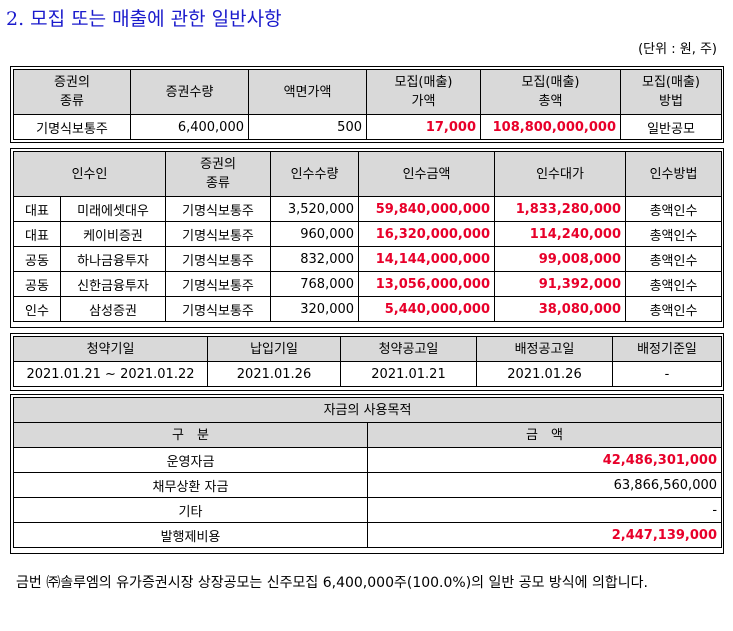  Describe the element at coordinates (315, 309) in the screenshot. I see `underwriter-quantity: 320,000` at that location.